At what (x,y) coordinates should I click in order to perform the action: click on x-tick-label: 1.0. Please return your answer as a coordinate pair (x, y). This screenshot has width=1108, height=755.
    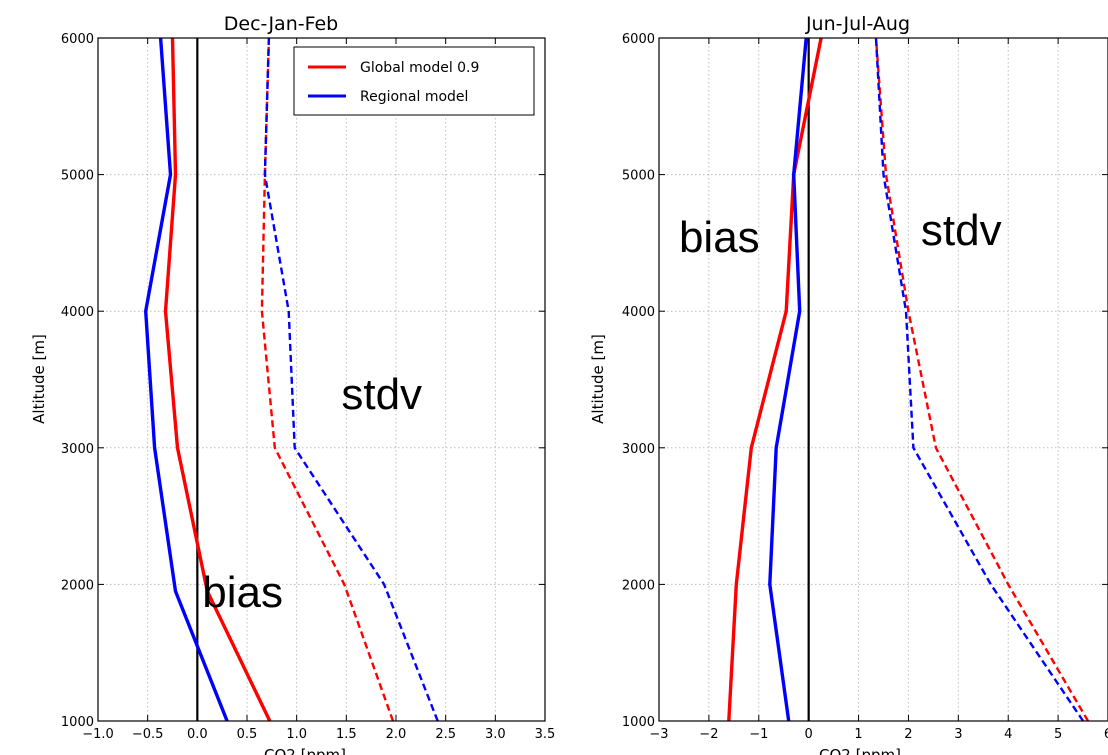
    Looking at the image, I should click on (296, 734).